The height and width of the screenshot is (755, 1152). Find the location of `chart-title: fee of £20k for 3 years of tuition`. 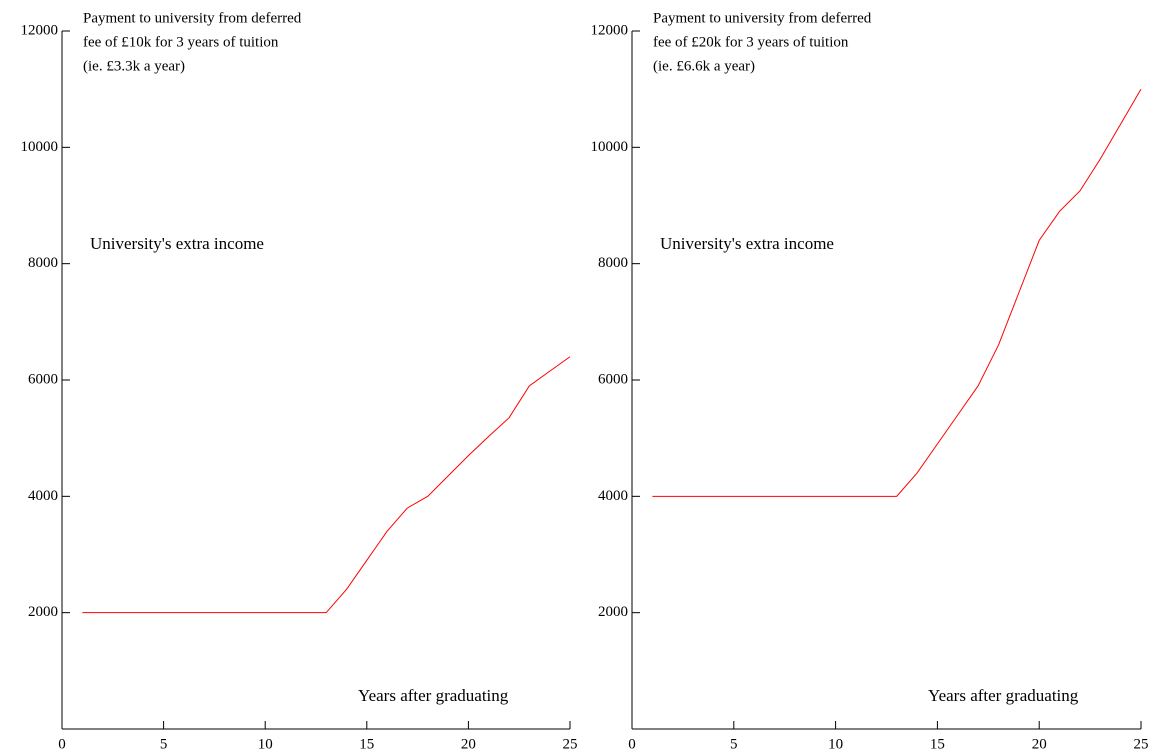

chart-title: fee of £20k for 3 years of tuition is located at coordinates (751, 42).